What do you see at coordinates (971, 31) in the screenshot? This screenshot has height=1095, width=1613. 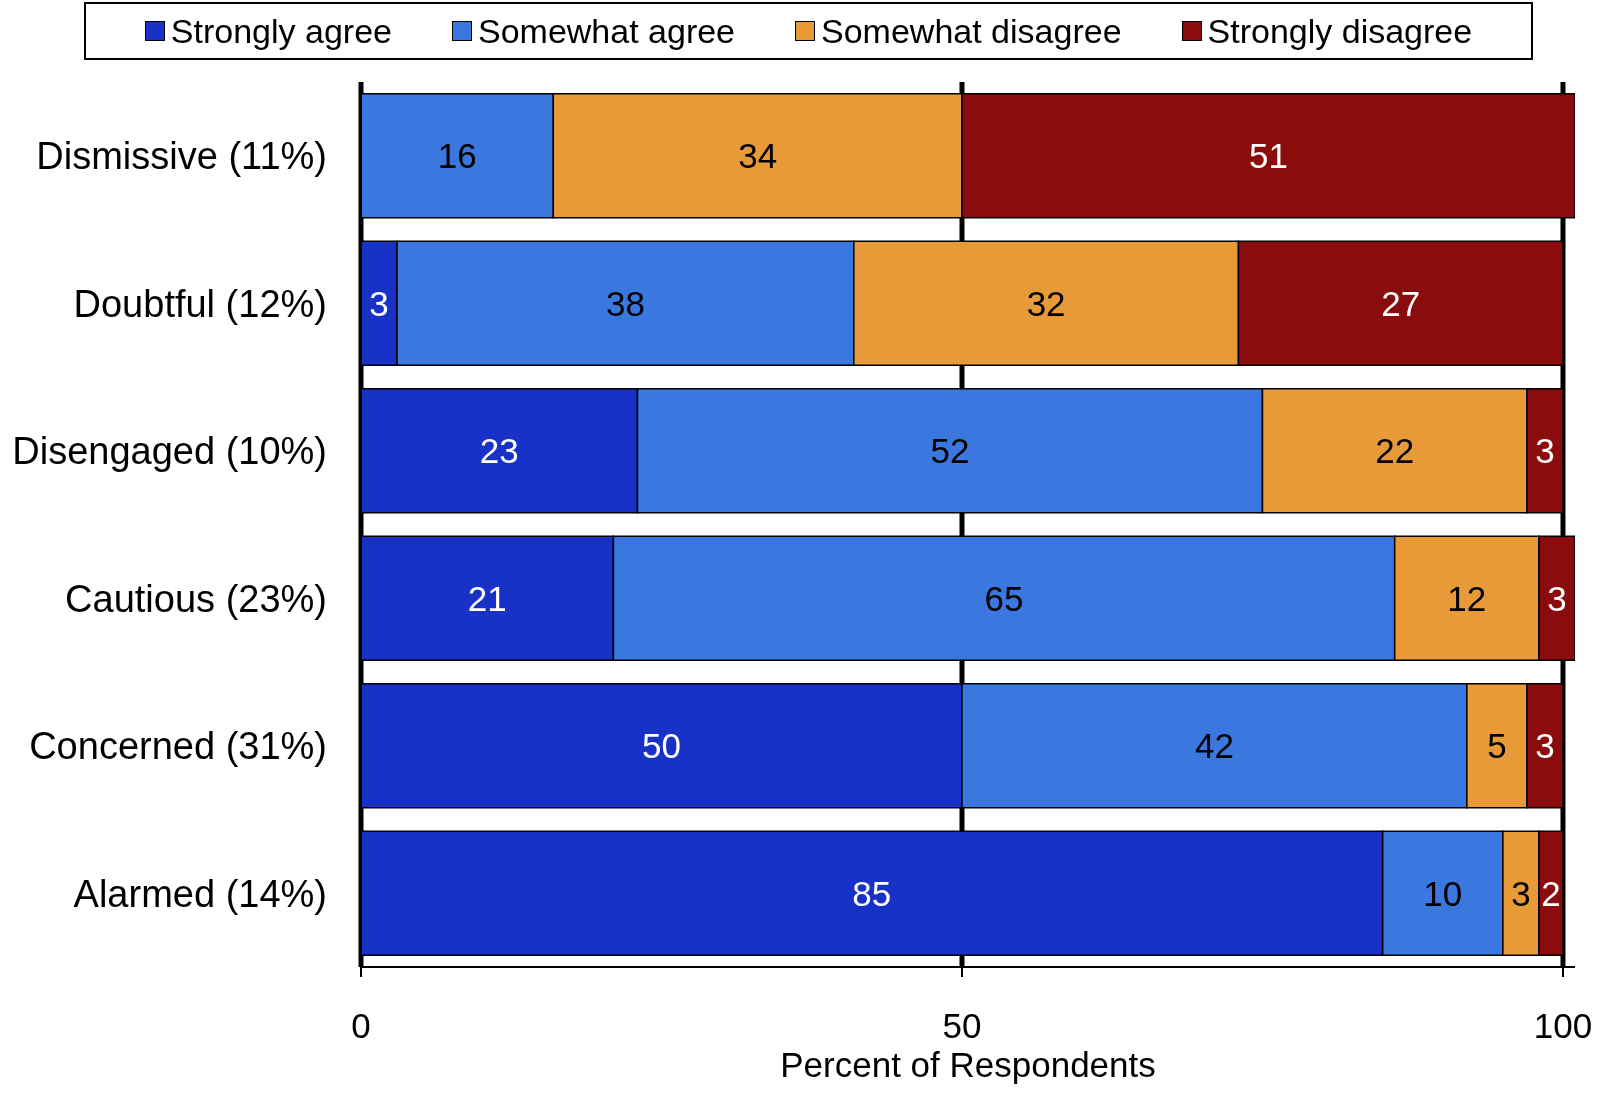 I see `legend-label: Somewhat disagree` at bounding box center [971, 31].